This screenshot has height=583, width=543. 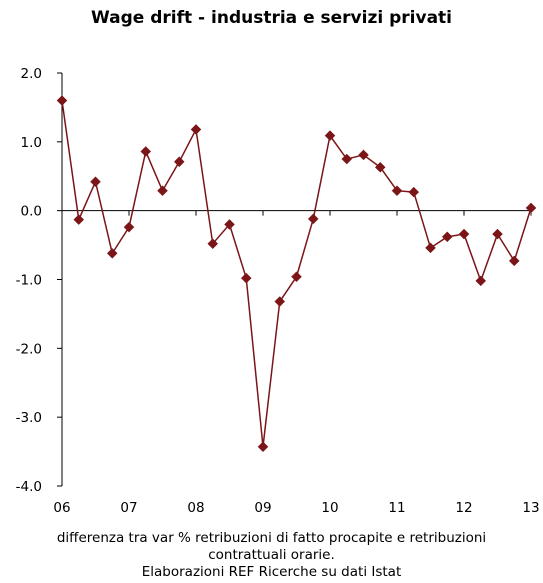 I want to click on caption-line-3: Elaborazioni REF Ricerche su dati Istat, so click(x=271, y=572).